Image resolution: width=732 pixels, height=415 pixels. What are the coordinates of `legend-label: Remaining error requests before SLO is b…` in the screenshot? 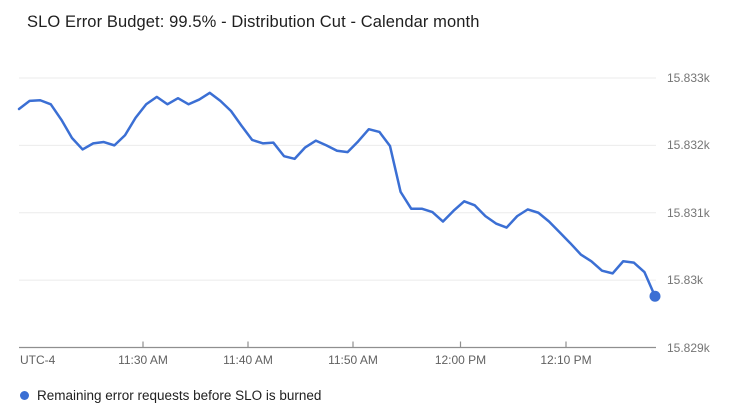 It's located at (179, 395).